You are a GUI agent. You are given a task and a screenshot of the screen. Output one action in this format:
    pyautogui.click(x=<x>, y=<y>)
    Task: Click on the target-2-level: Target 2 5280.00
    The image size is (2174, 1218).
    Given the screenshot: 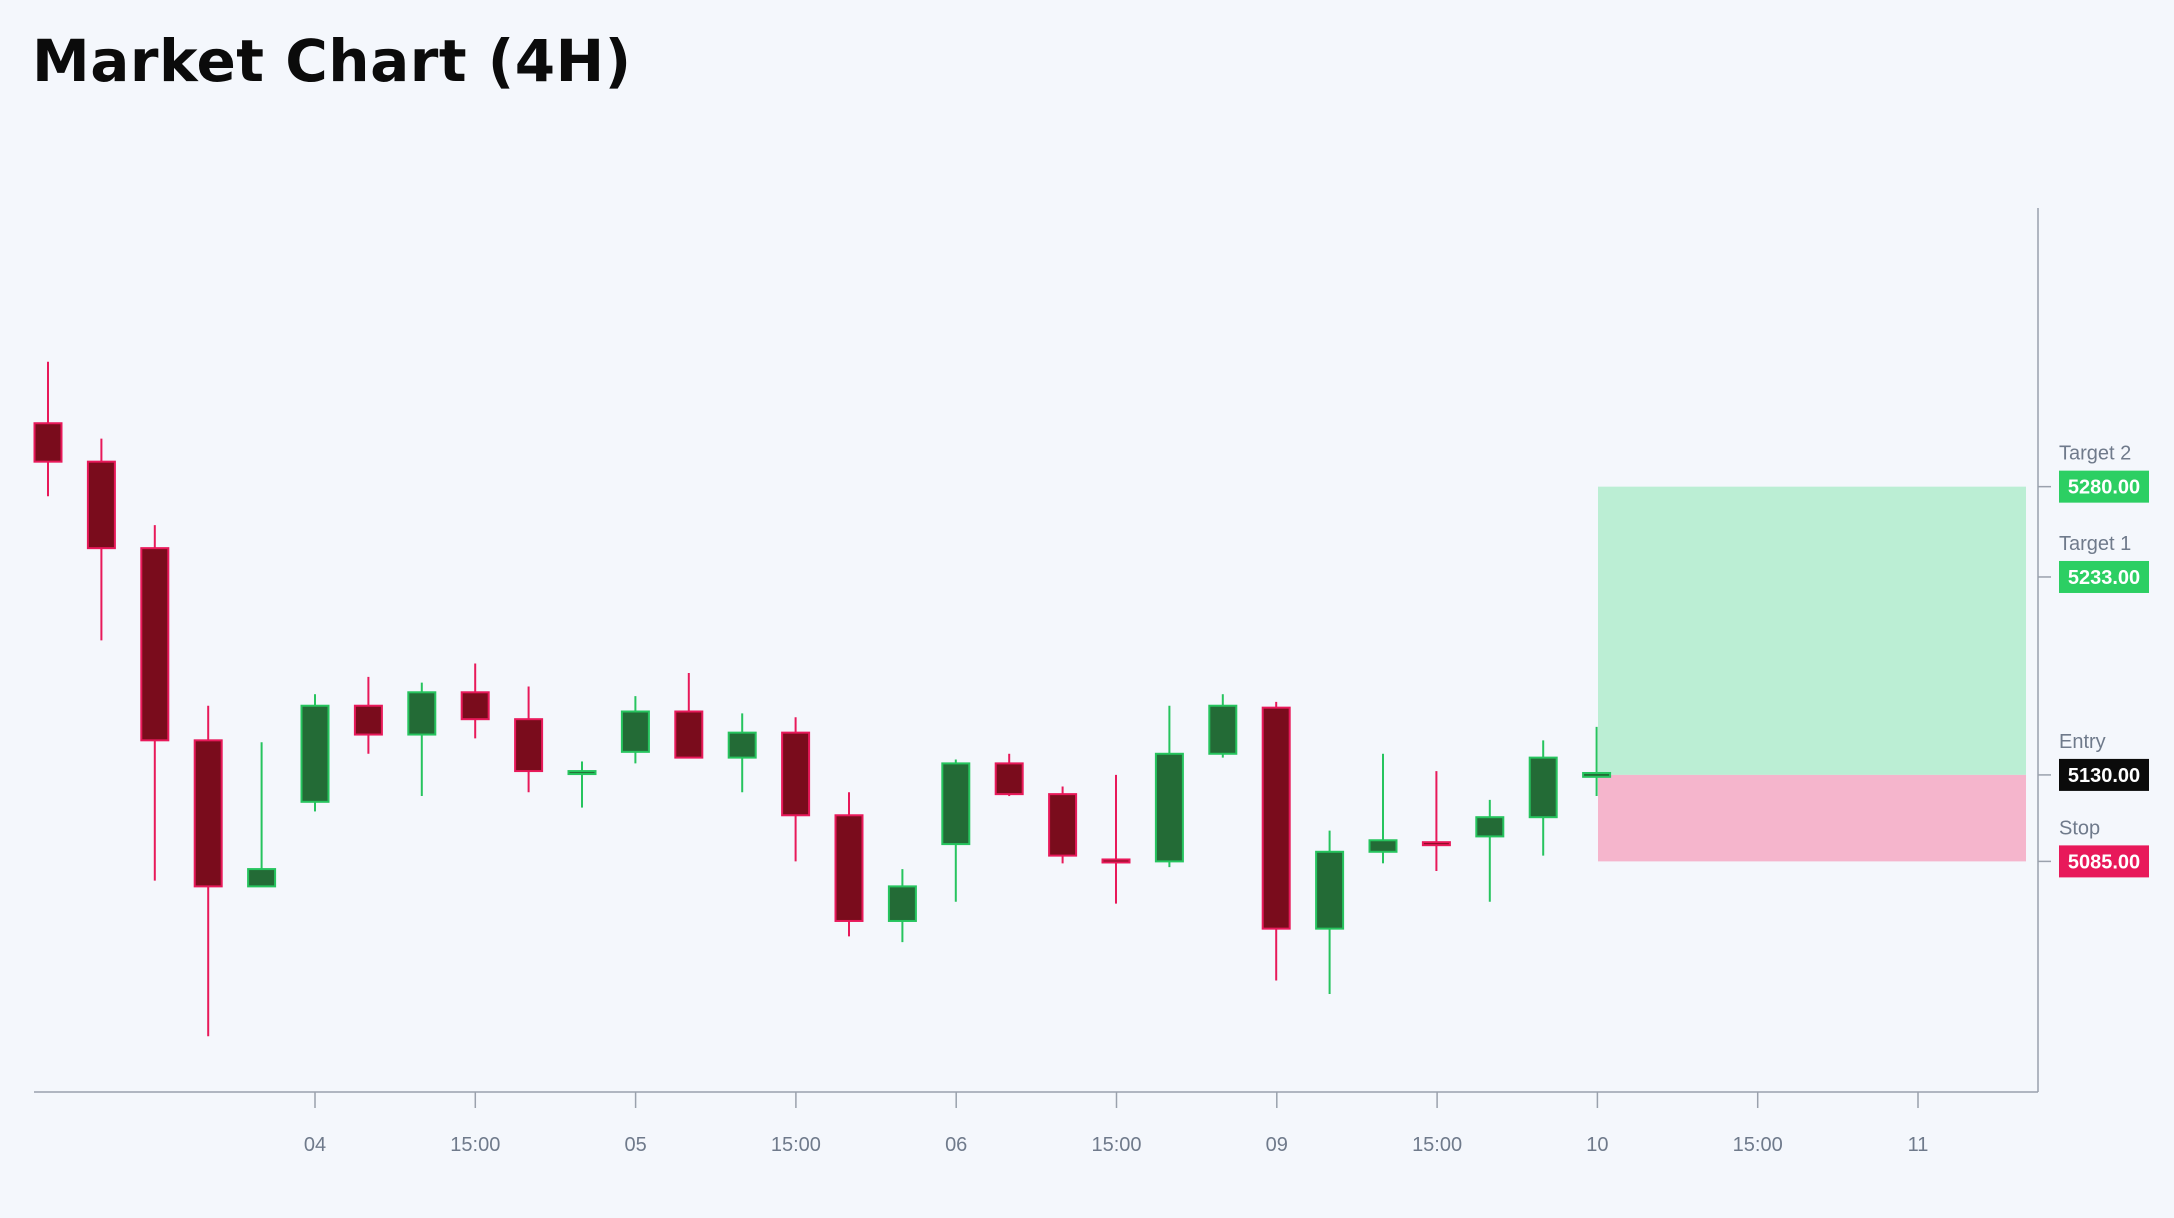 What is the action you would take?
    pyautogui.click(x=2093, y=473)
    